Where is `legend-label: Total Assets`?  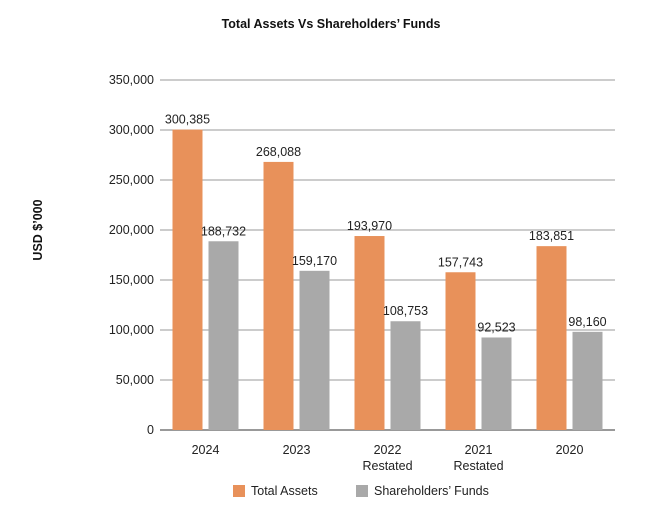 legend-label: Total Assets is located at coordinates (284, 491).